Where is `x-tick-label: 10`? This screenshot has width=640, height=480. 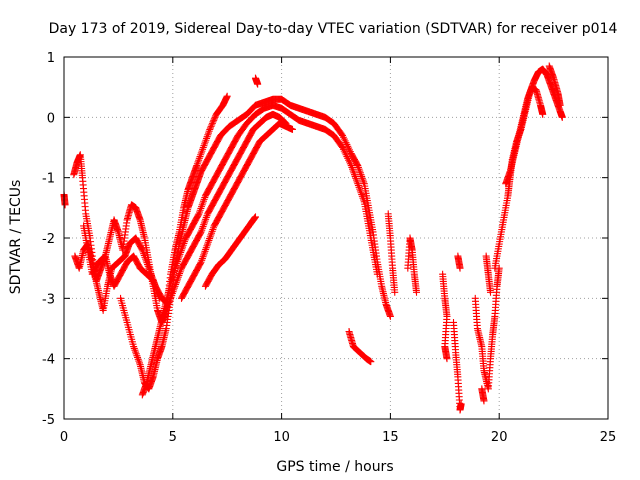
x-tick-label: 10 is located at coordinates (281, 437).